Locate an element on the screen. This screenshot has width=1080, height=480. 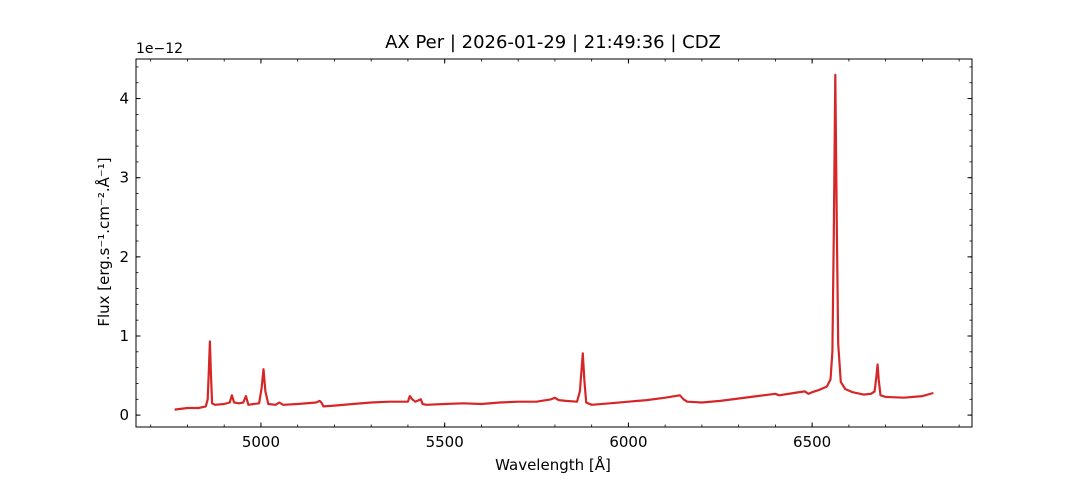
x-axis-label: Wavelength [Å] is located at coordinates (553, 464).